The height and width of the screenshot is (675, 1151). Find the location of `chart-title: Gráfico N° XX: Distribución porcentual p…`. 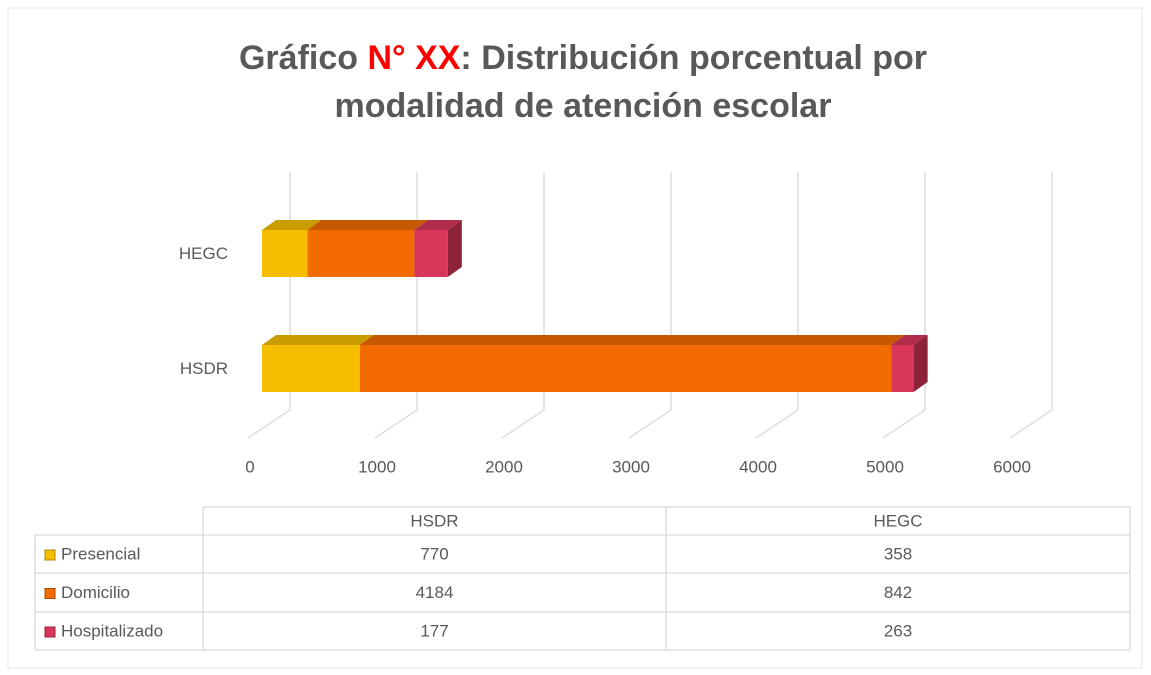

chart-title: Gráfico N° XX: Distribución porcentual p… is located at coordinates (583, 58).